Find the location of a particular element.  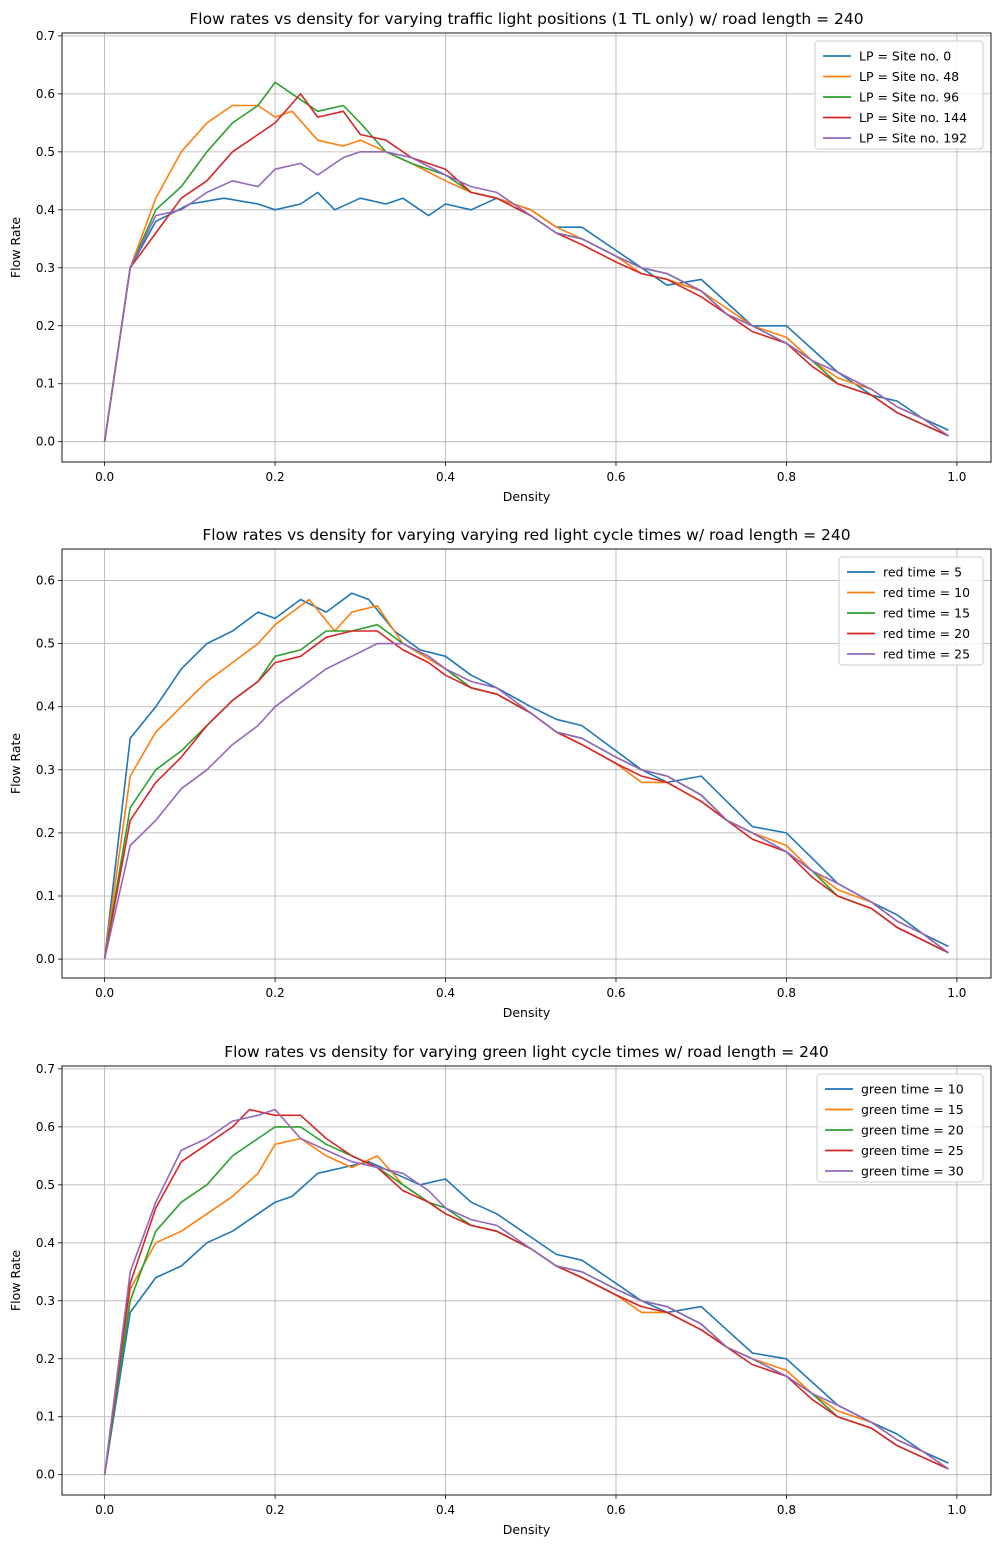

legend-entry: LP = Site no. 192 is located at coordinates (913, 138).